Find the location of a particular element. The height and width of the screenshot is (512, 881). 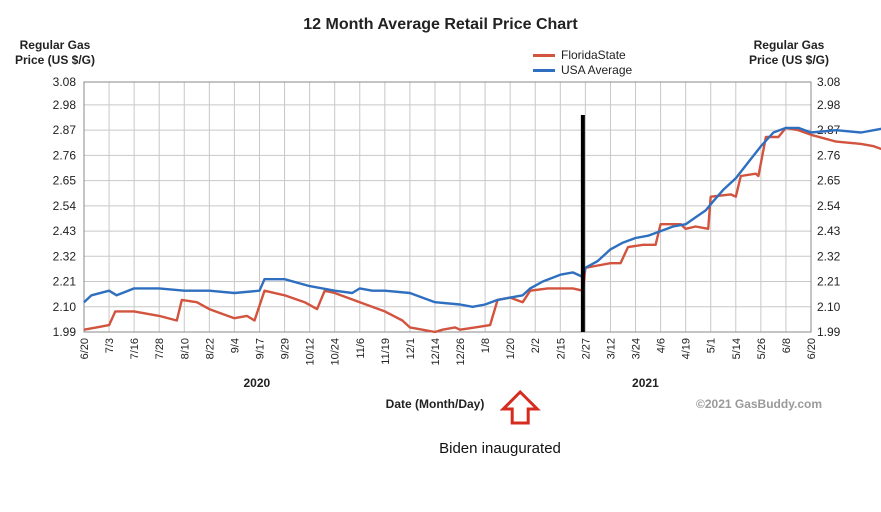

x-tick-label: 12/1 is located at coordinates (411, 348).